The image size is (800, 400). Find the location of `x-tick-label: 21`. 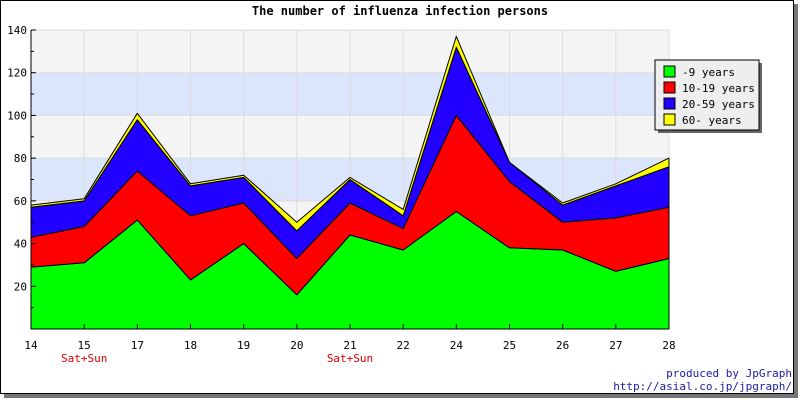

x-tick-label: 21 is located at coordinates (349, 345).